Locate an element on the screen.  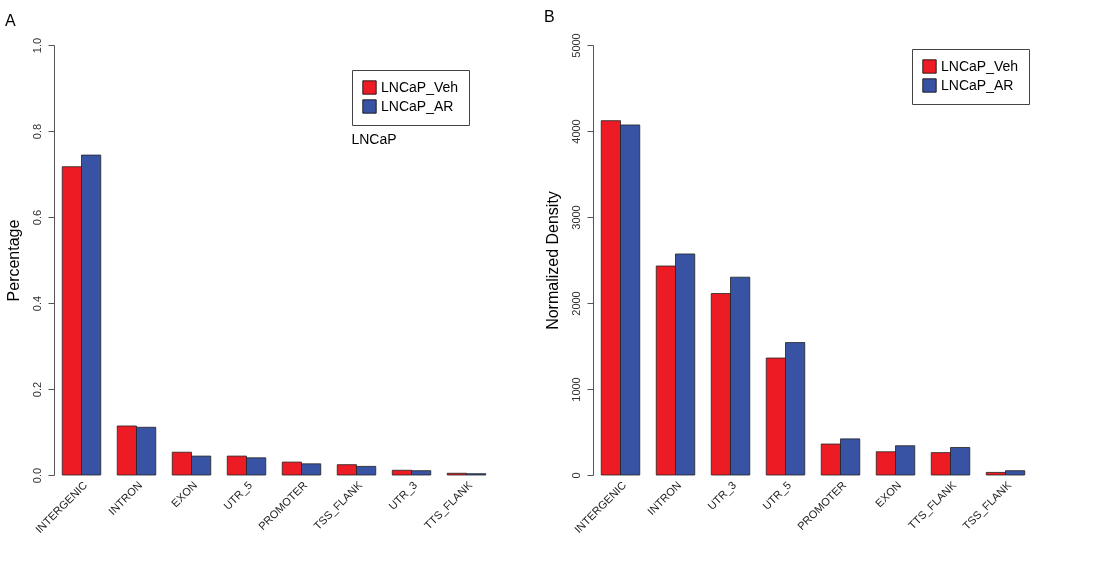
y-tick-label: 2000 is located at coordinates (575, 303).